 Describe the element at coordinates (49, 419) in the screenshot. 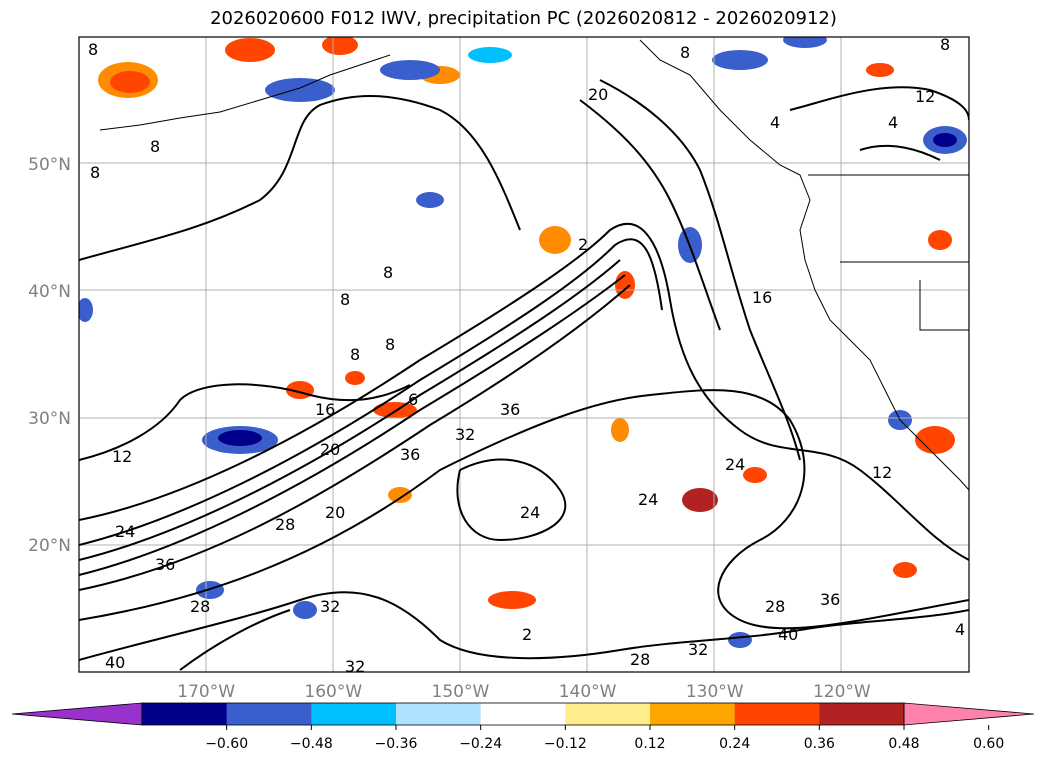

I see `latitude-tick-label: 30°N` at that location.